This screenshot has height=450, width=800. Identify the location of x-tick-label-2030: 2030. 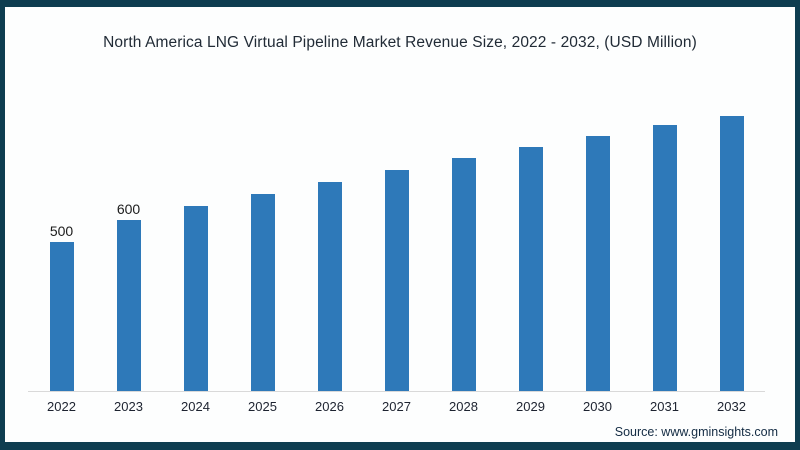
(597, 406).